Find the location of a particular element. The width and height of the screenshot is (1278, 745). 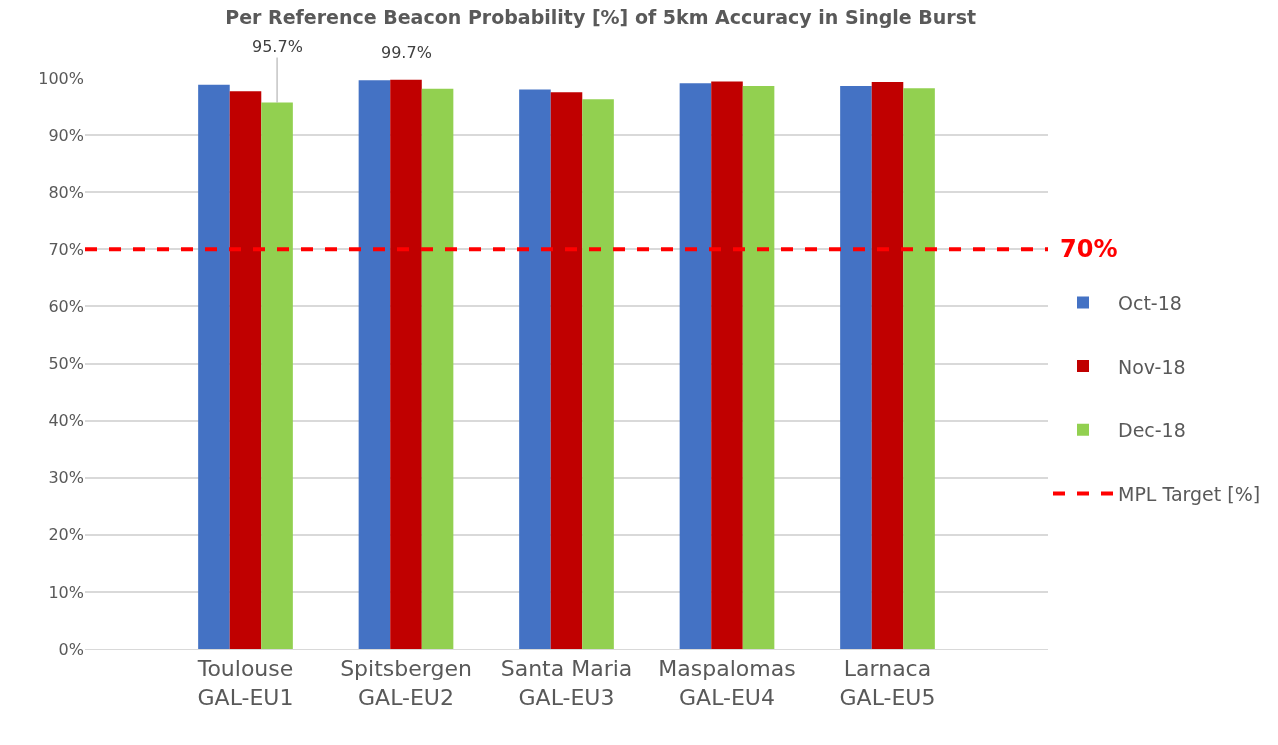

x-tick-label: Larnaca GAL-EU5 is located at coordinates (887, 683).